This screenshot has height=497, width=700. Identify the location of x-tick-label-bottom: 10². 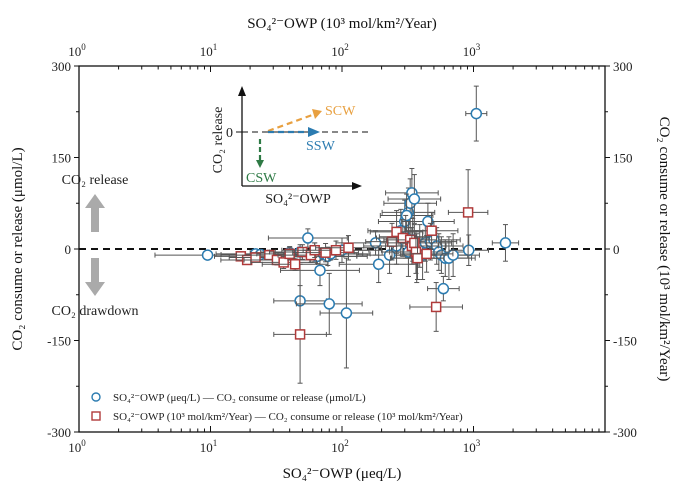
(340, 446).